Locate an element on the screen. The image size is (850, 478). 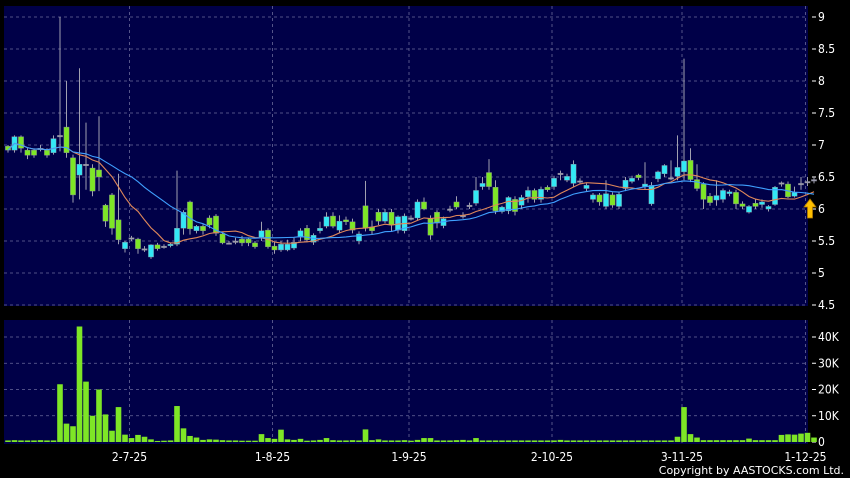
volume-tick-label: 0 is located at coordinates (821, 442).